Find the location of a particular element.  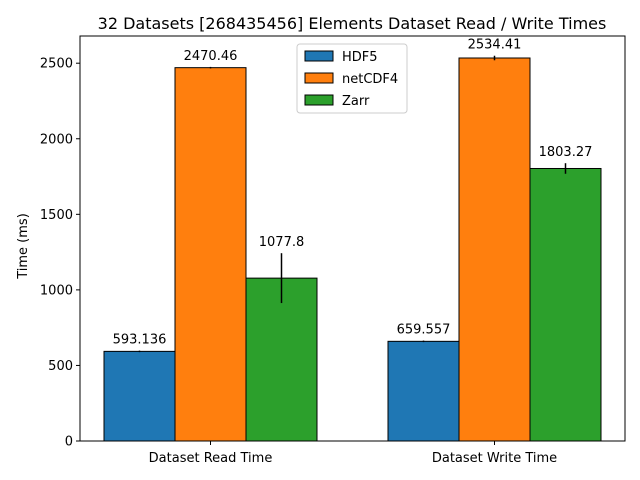

x-tick-label: Dataset Write Time is located at coordinates (494, 458).